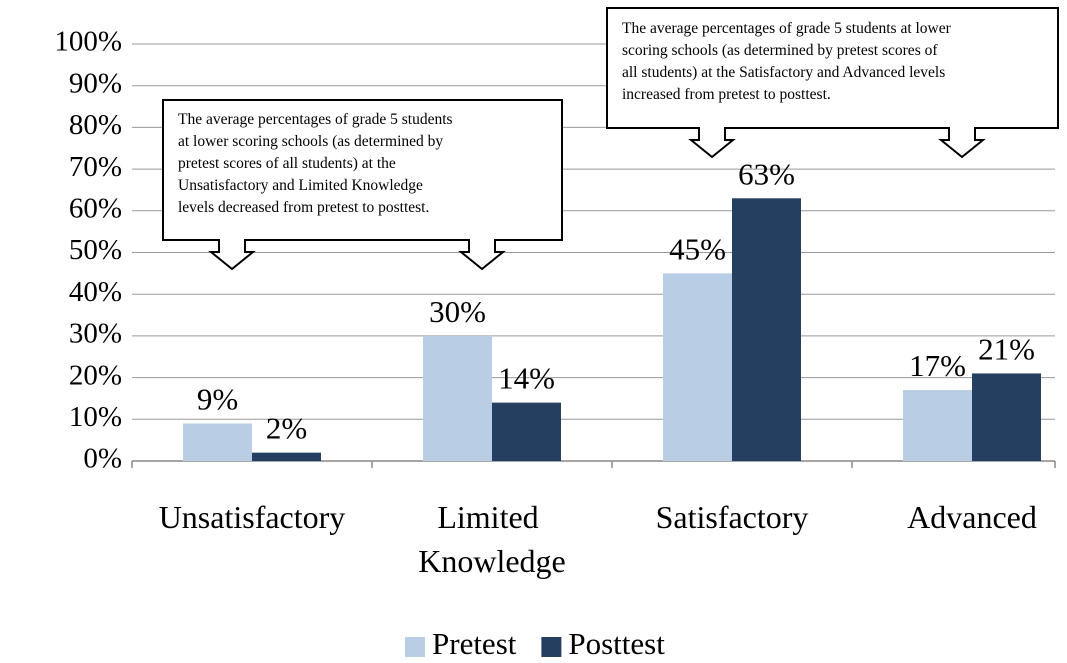 The width and height of the screenshot is (1067, 663). I want to click on x-tick-label: Unsatisfactory, so click(252, 517).